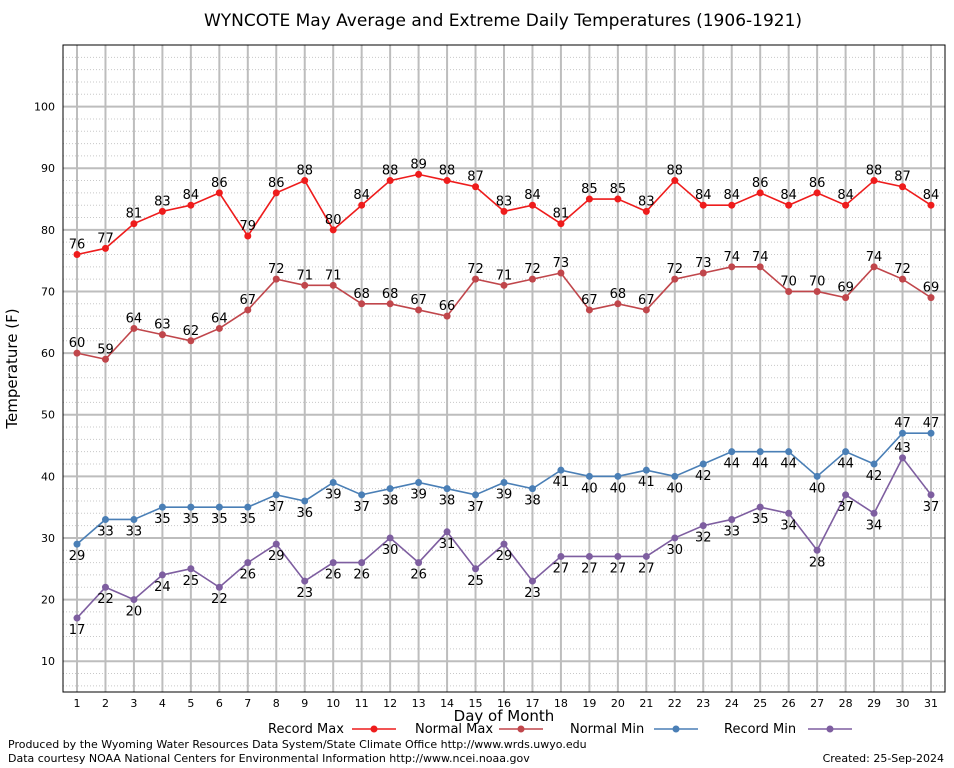  What do you see at coordinates (703, 703) in the screenshot?
I see `x-tick-label: 23` at bounding box center [703, 703].